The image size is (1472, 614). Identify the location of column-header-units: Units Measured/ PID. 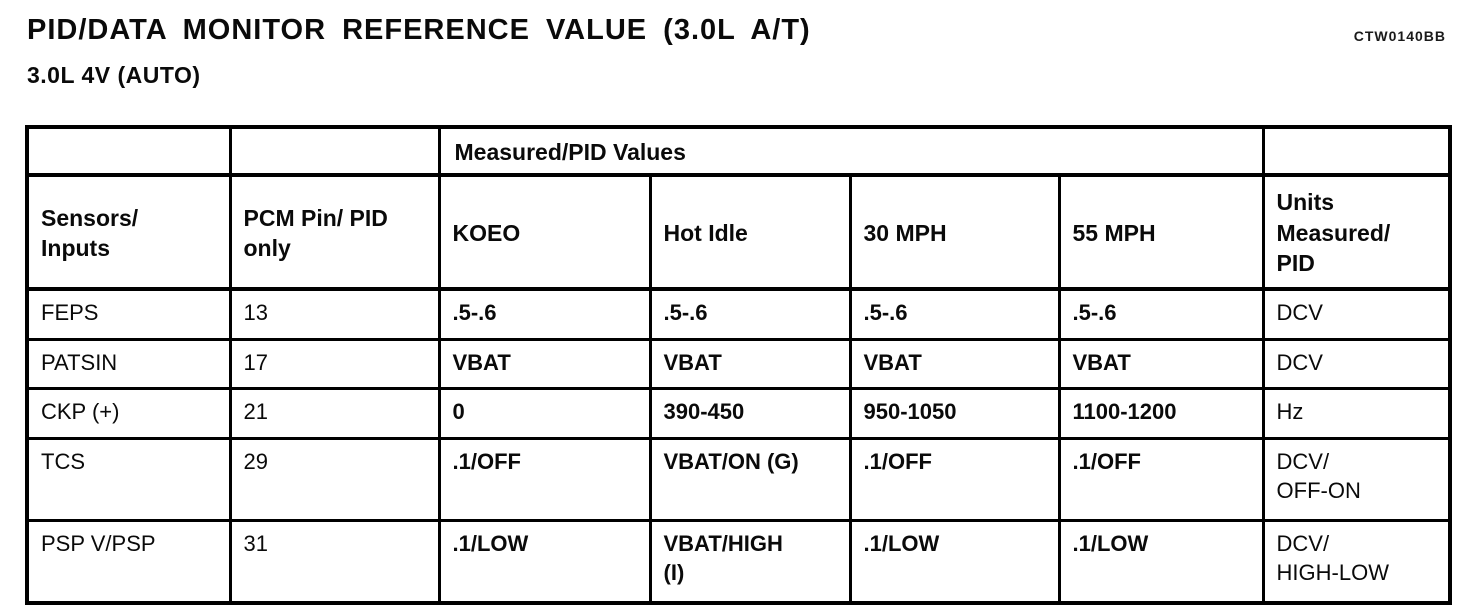
(1356, 232).